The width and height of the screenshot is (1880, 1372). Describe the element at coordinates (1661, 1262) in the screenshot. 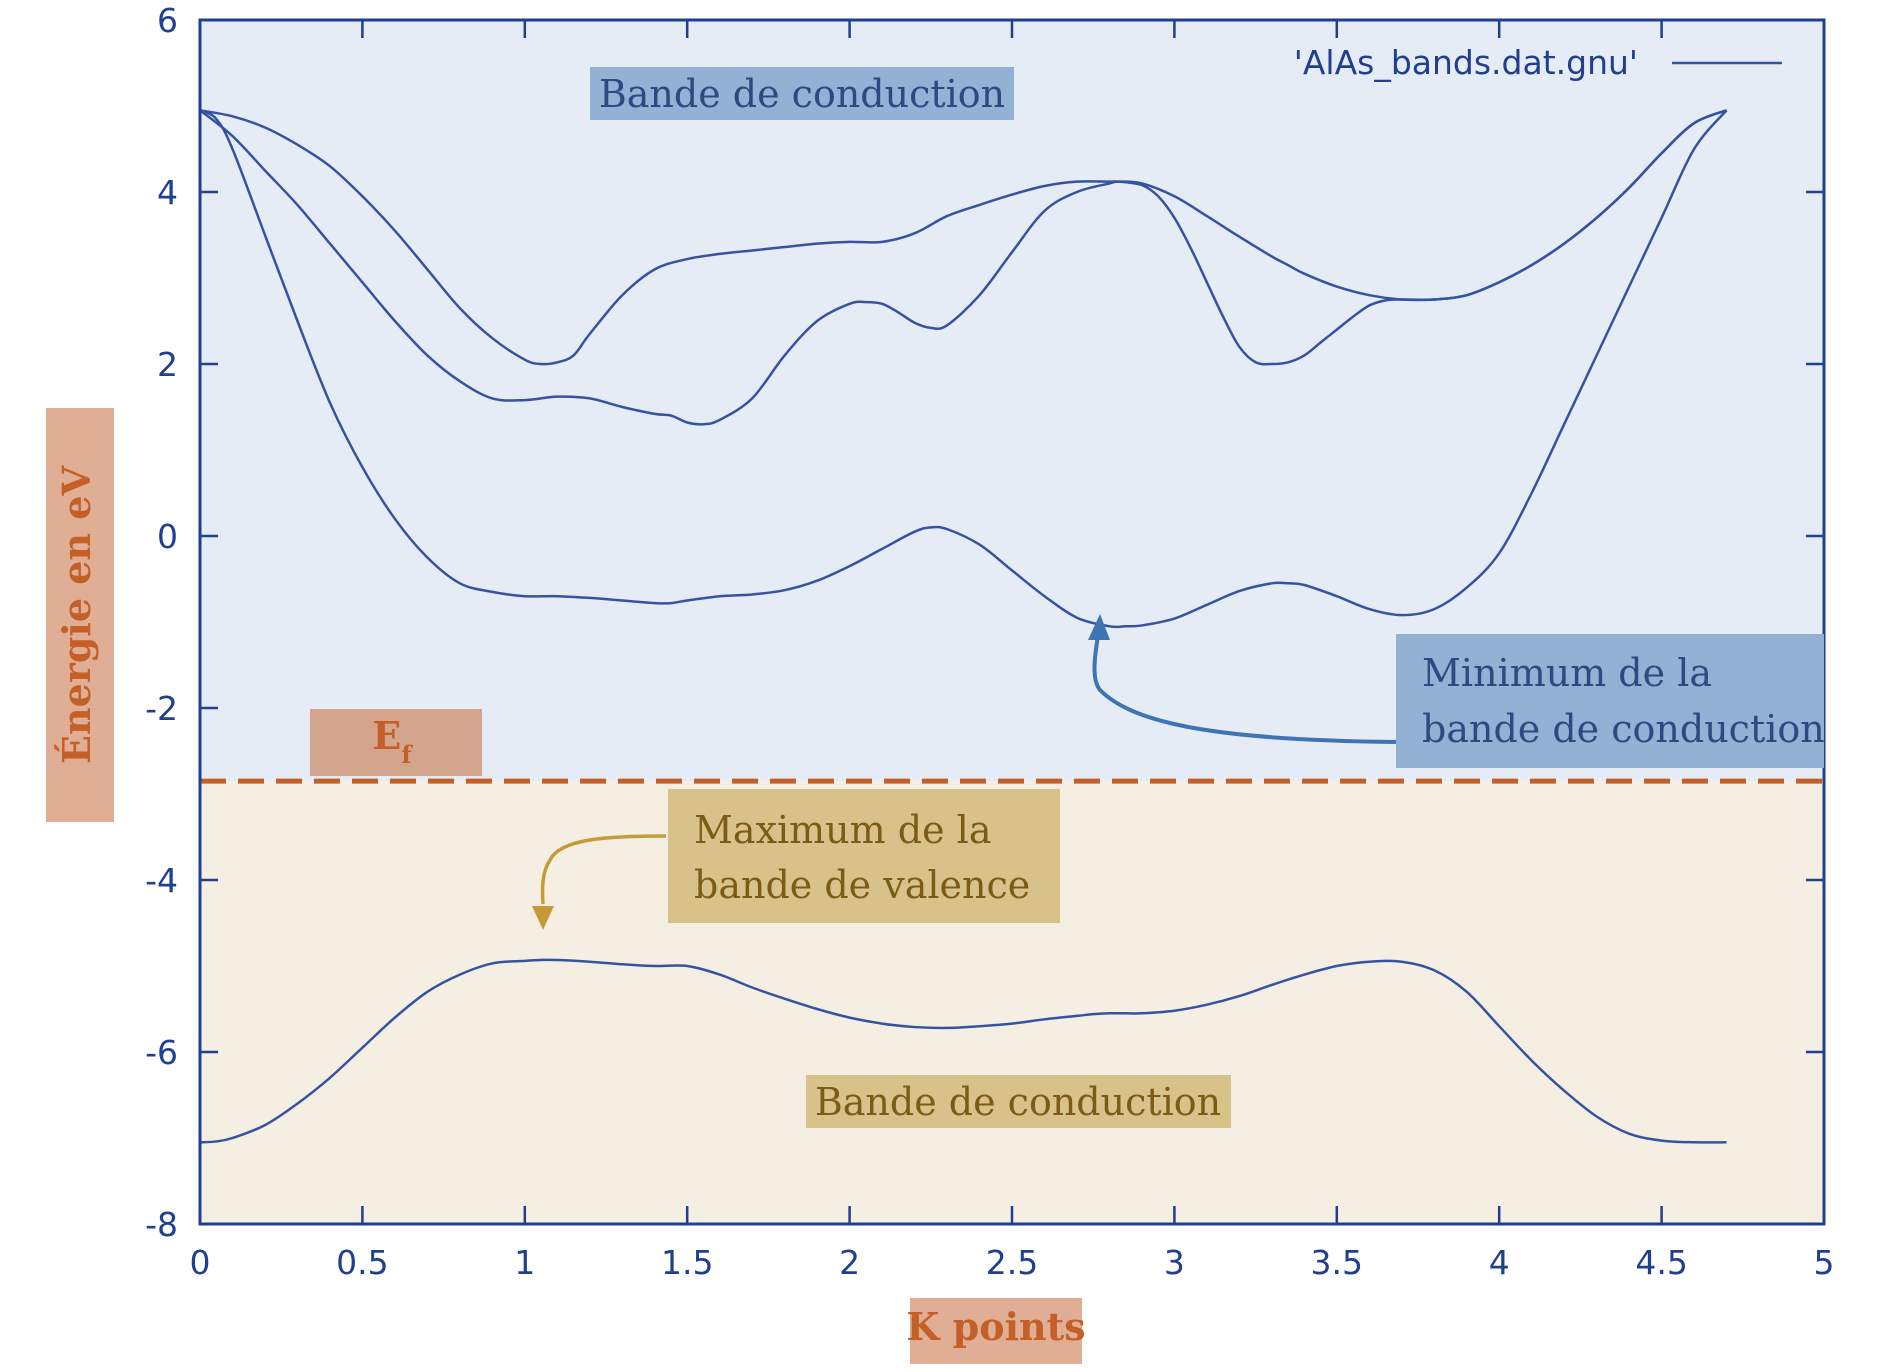

I see `x-tick-label: 4.5` at that location.